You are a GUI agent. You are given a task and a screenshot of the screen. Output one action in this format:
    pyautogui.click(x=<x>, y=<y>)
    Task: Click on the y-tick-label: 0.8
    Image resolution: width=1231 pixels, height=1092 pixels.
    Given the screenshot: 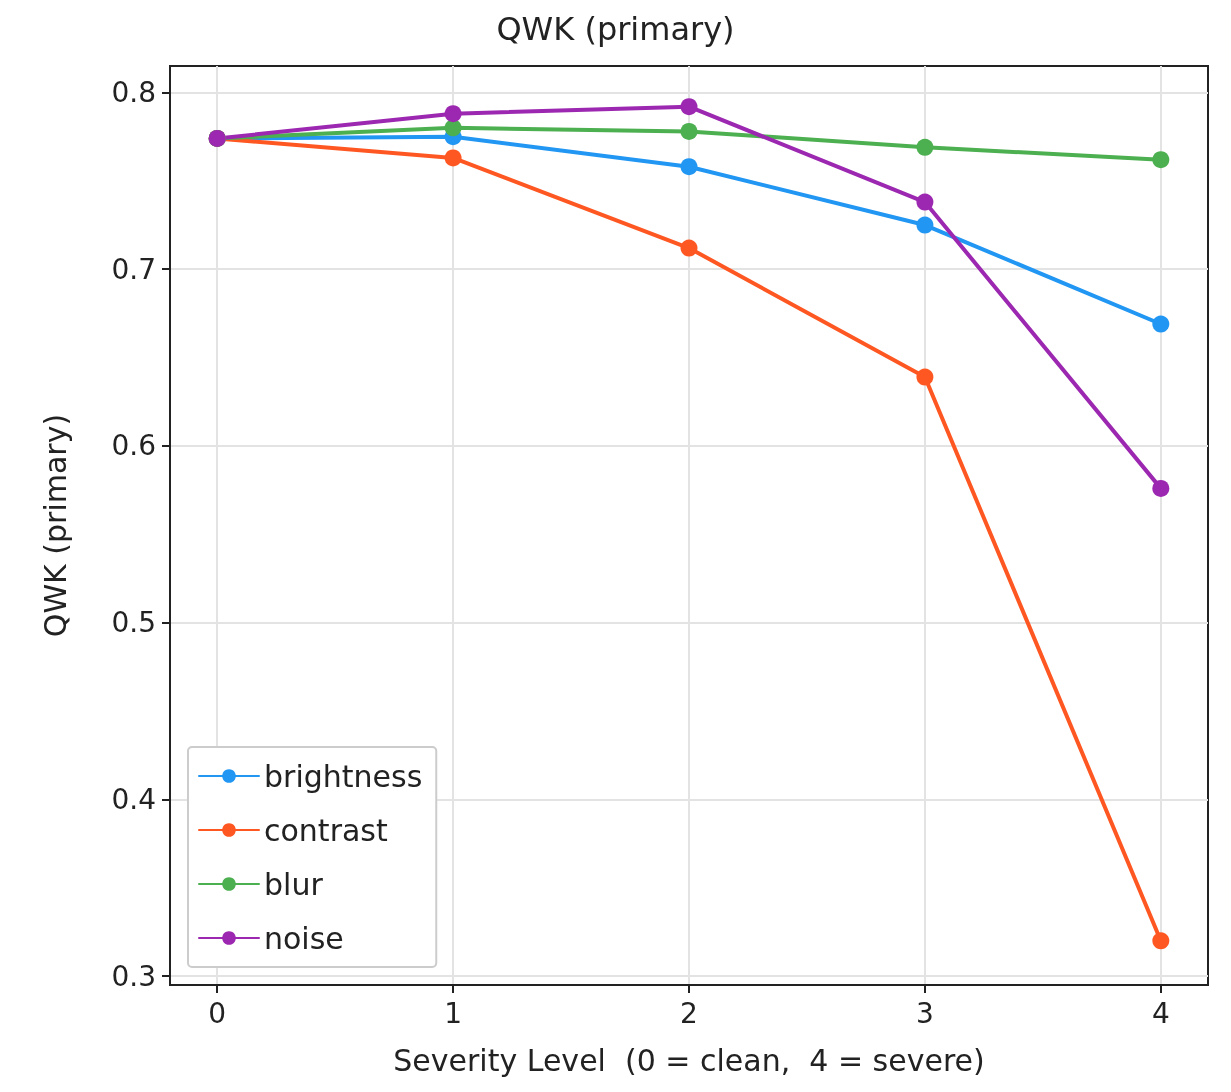 What is the action you would take?
    pyautogui.click(x=133, y=93)
    